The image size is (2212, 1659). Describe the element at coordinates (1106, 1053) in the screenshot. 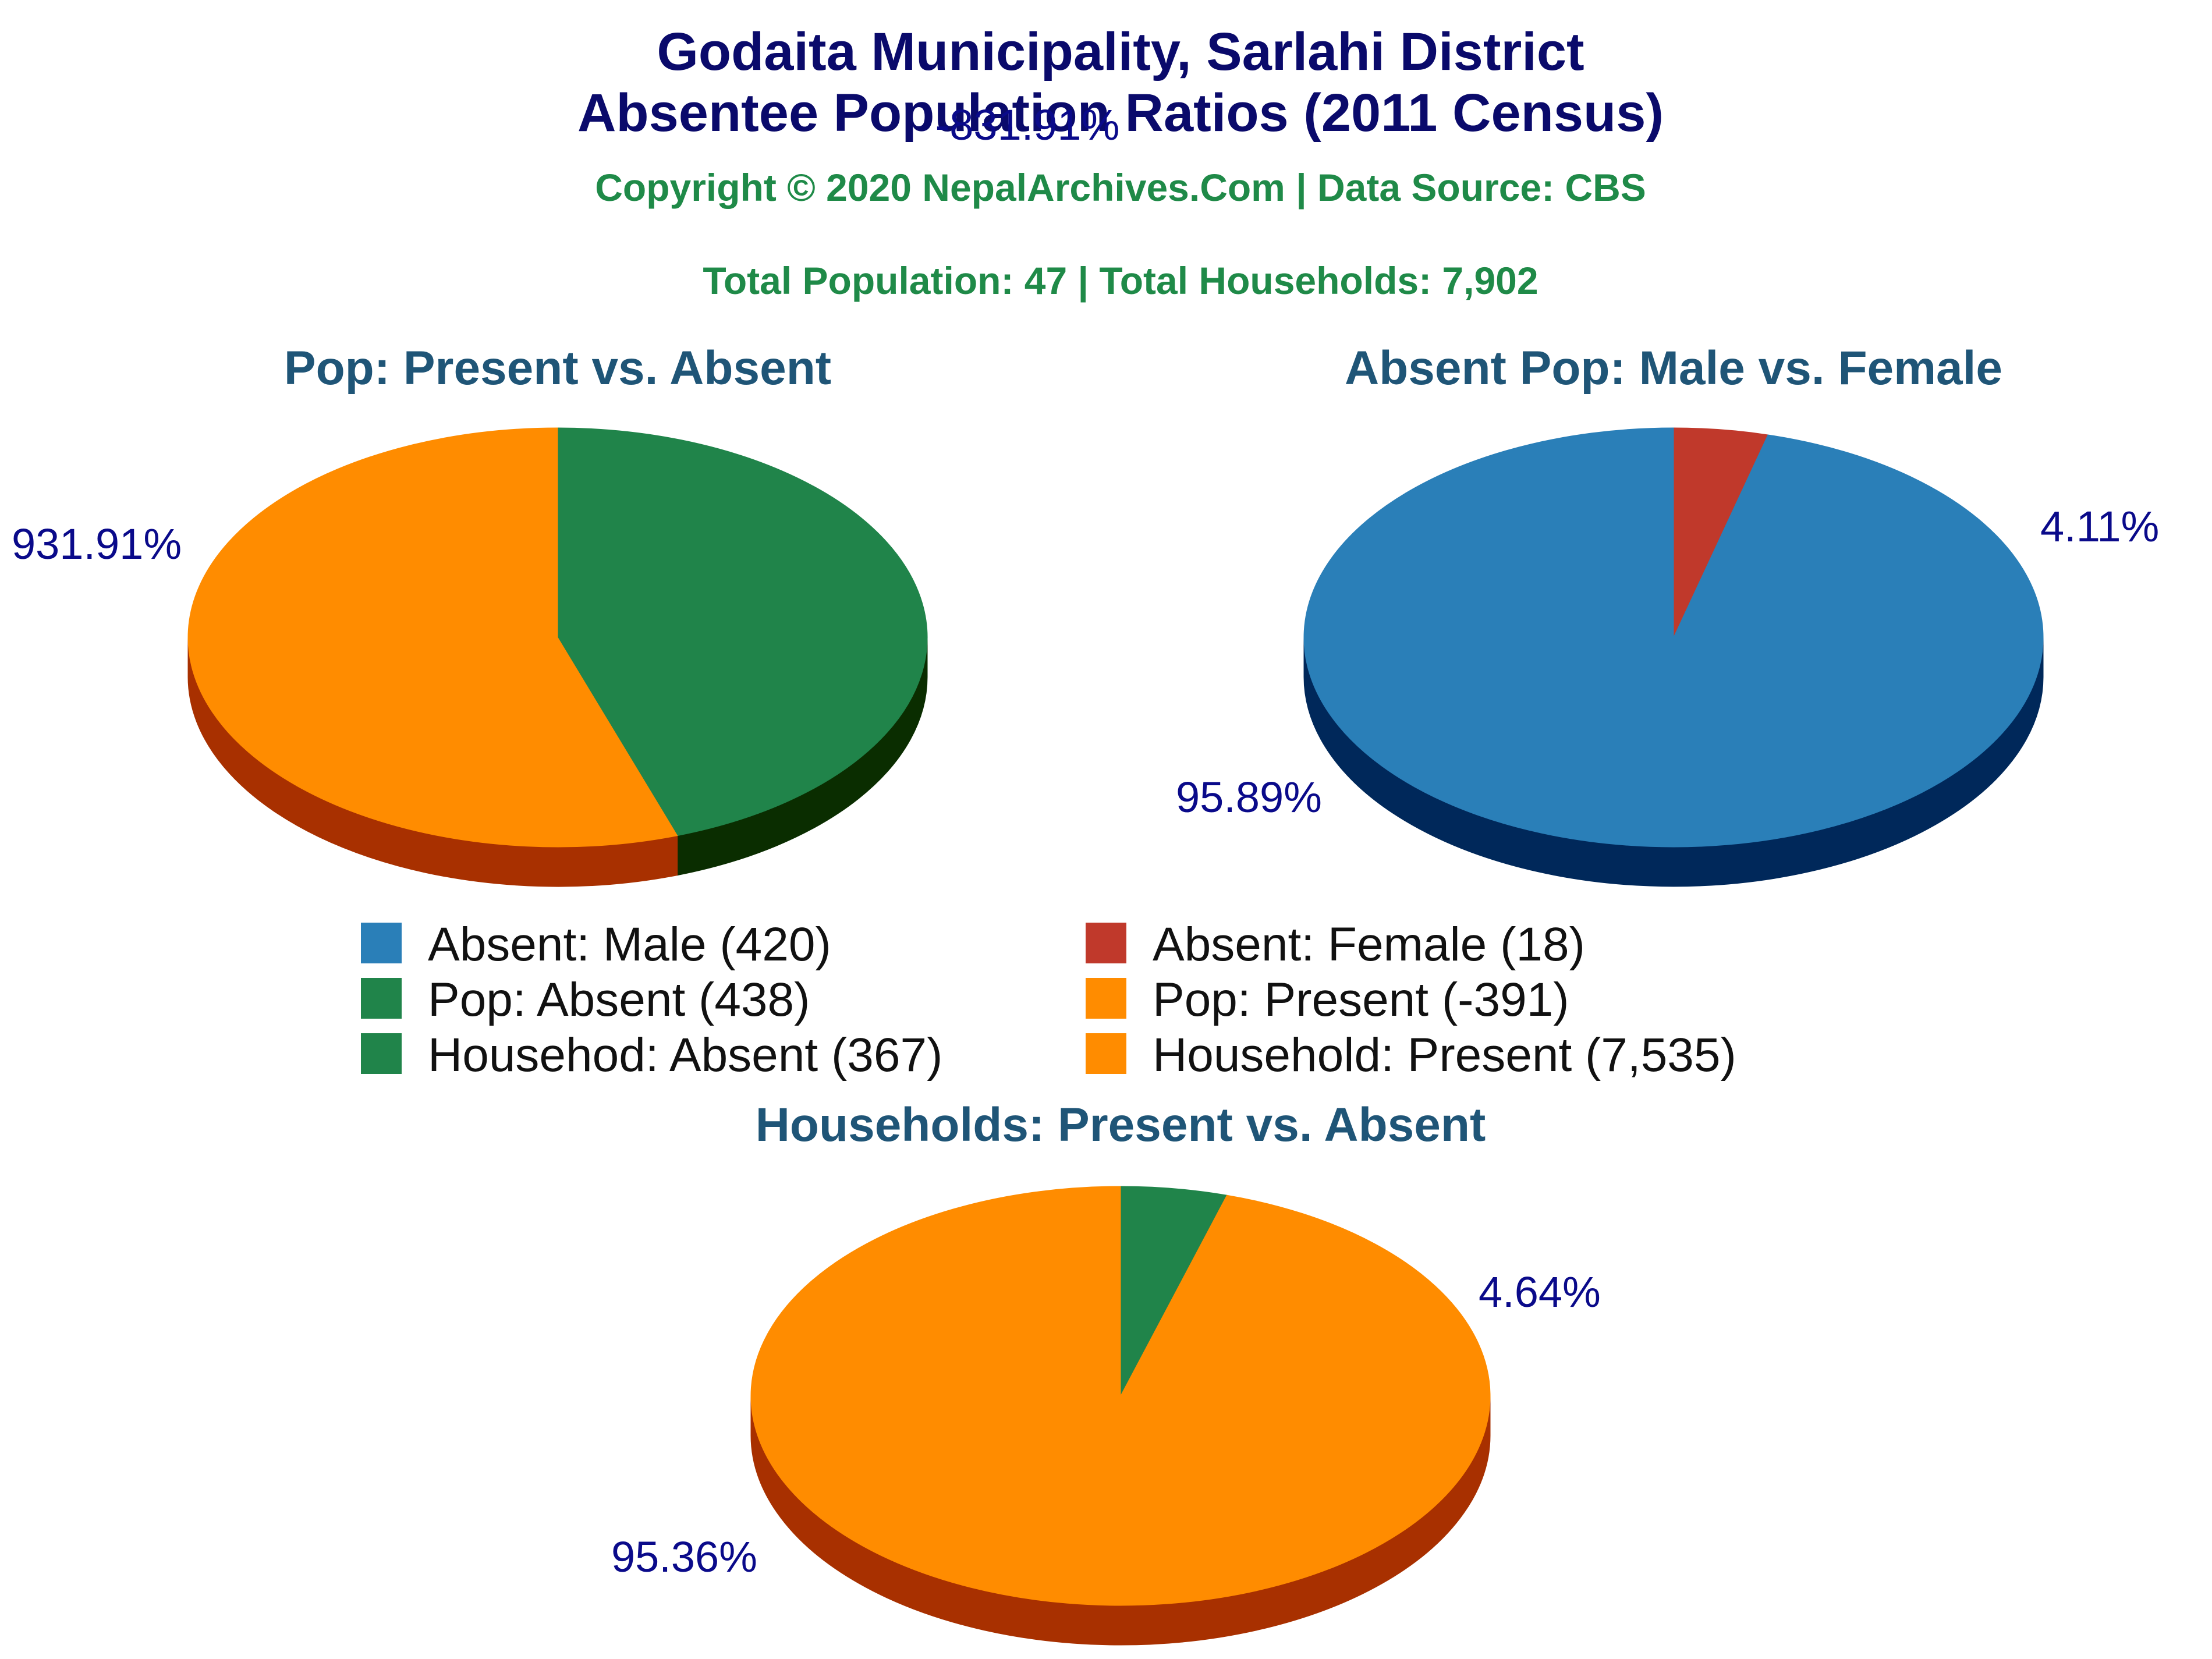

I see `legend-swatch-household-present` at that location.